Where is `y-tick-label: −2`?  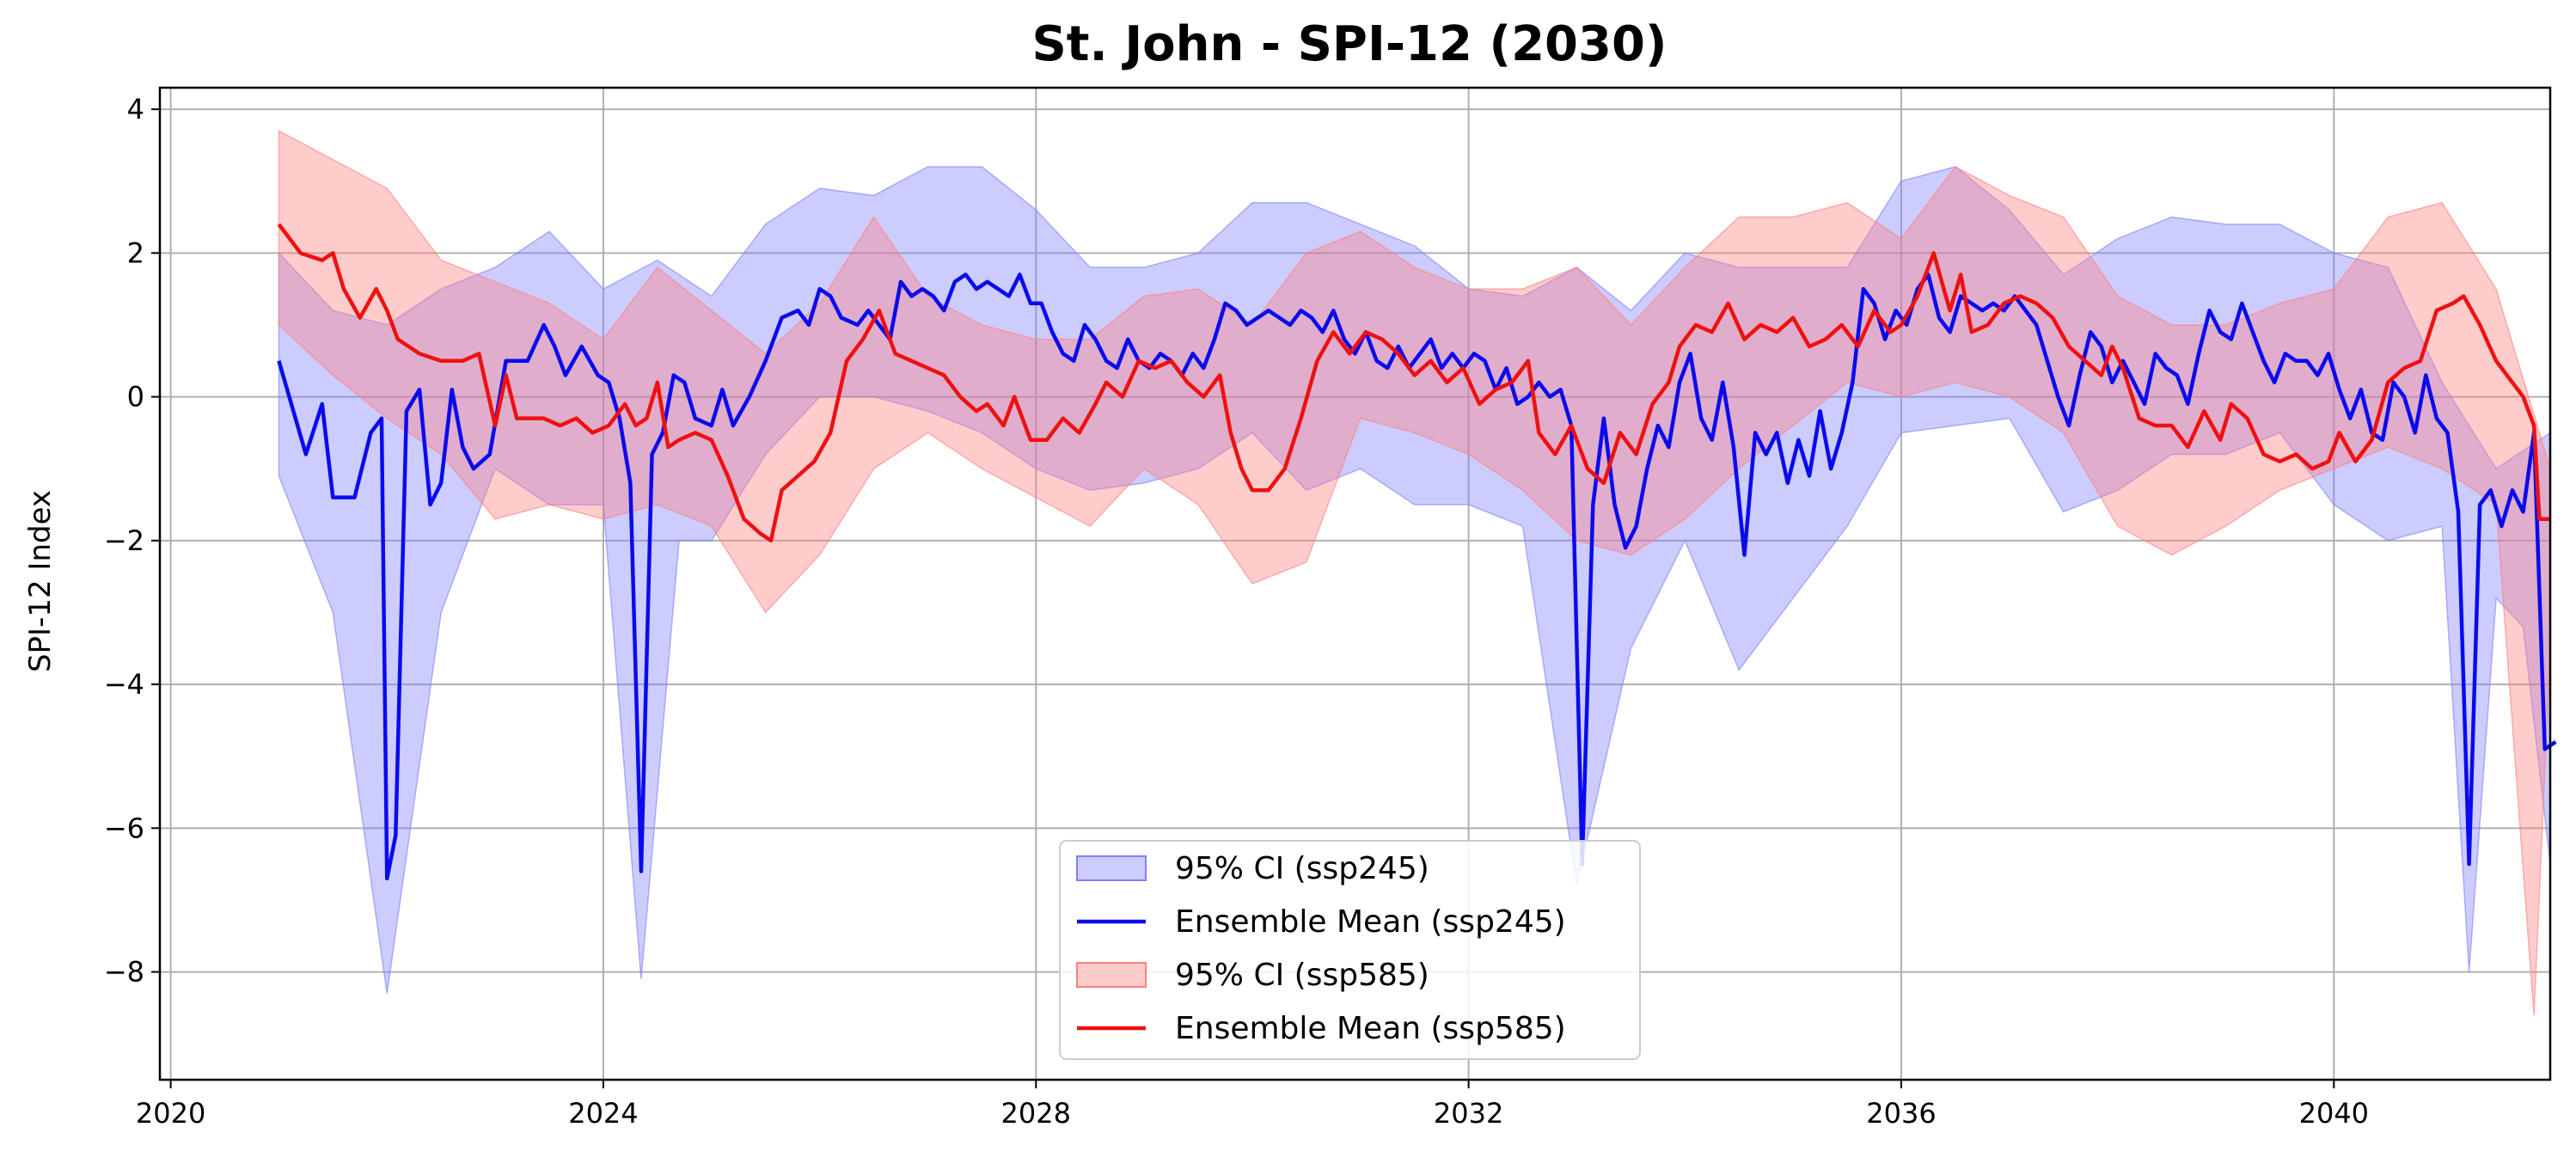
y-tick-label: −2 is located at coordinates (124, 540).